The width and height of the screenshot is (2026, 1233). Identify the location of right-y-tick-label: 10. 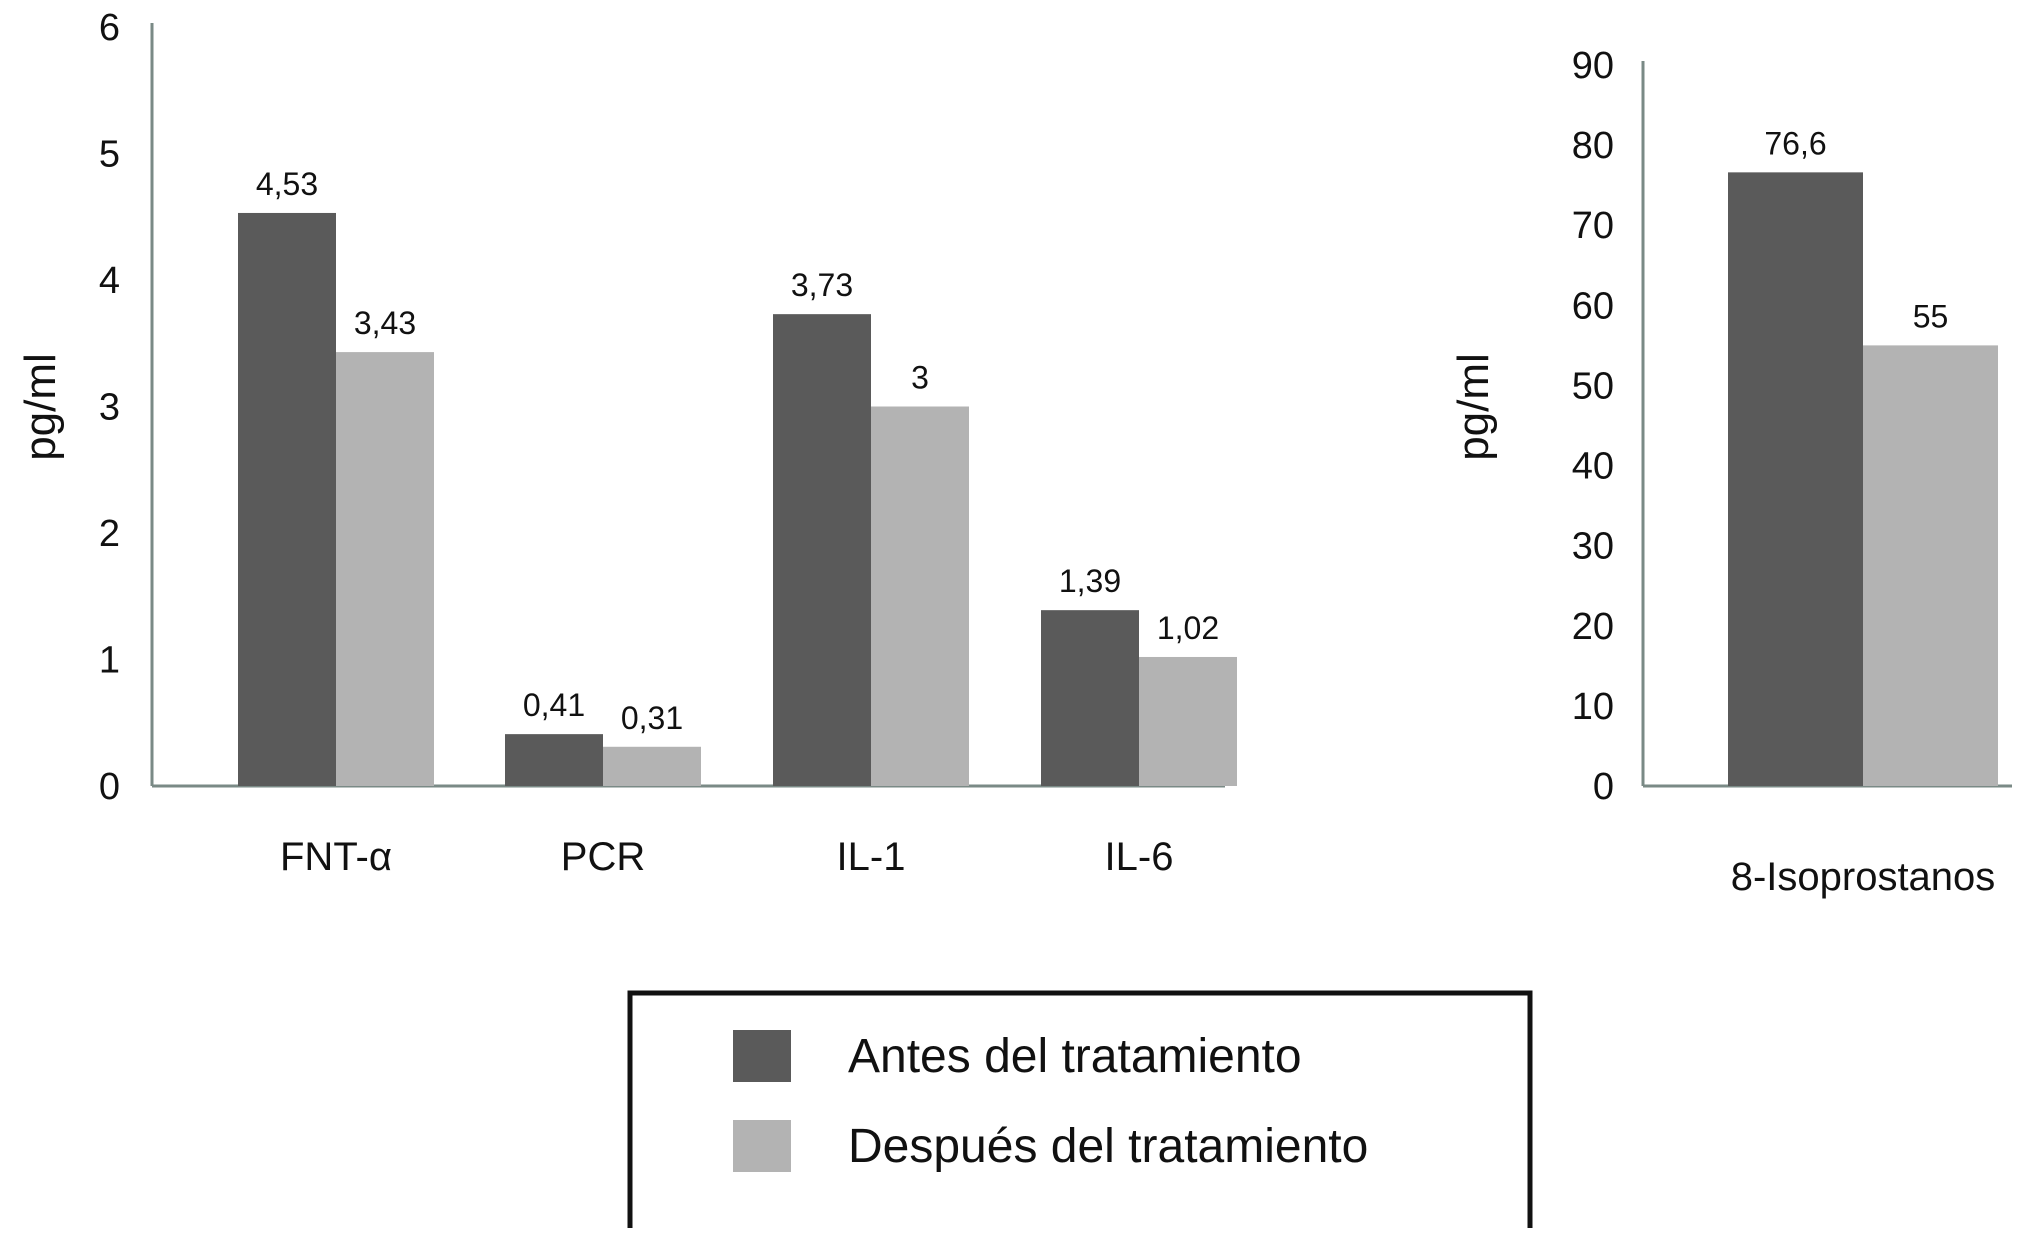
(1593, 707).